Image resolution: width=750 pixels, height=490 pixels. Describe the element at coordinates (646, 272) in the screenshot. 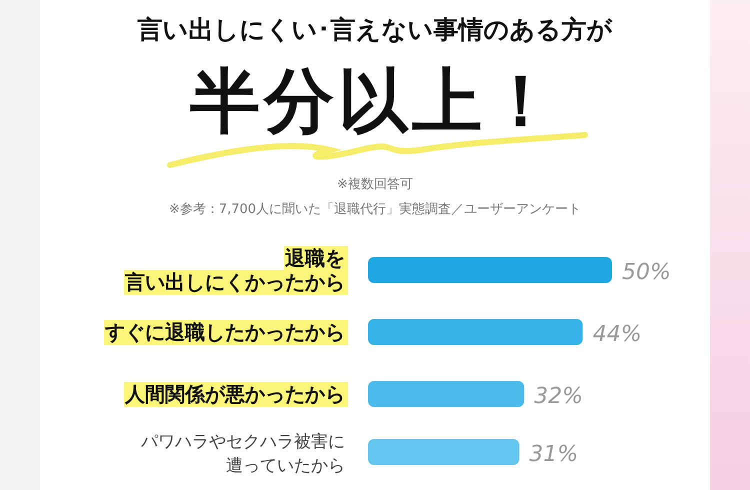

I see `data-label: 50%` at that location.